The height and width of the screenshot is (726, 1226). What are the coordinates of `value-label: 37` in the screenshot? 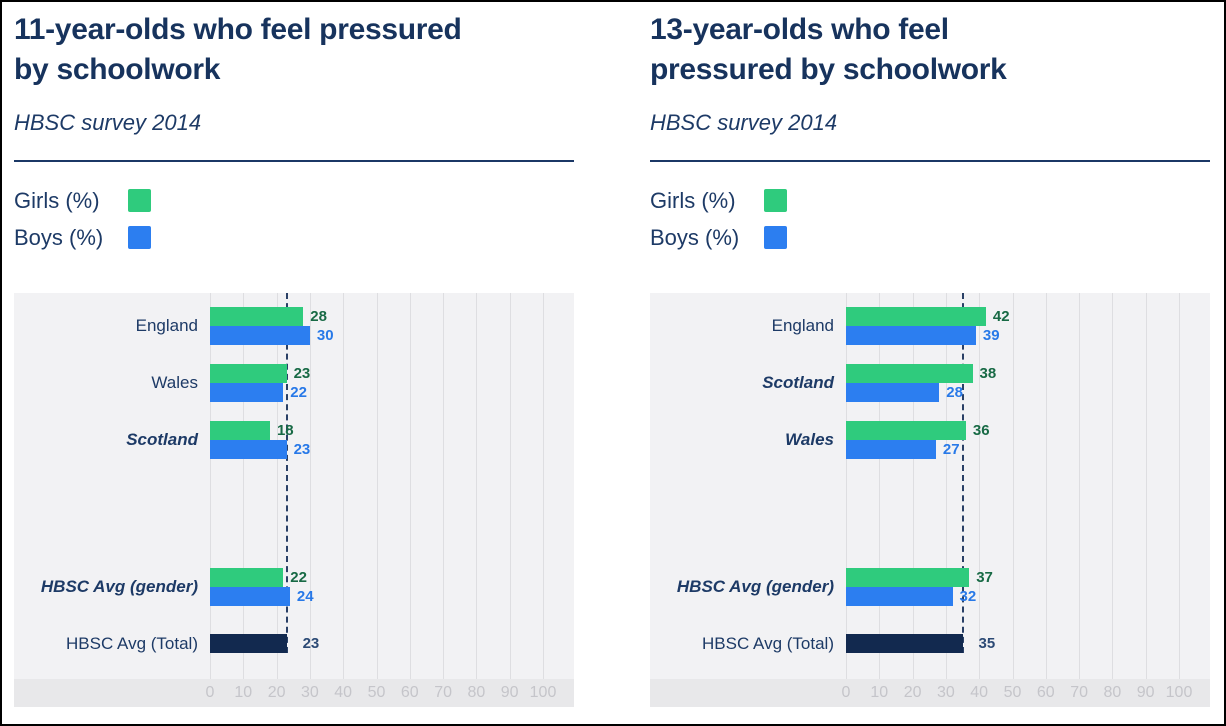 It's located at (984, 577).